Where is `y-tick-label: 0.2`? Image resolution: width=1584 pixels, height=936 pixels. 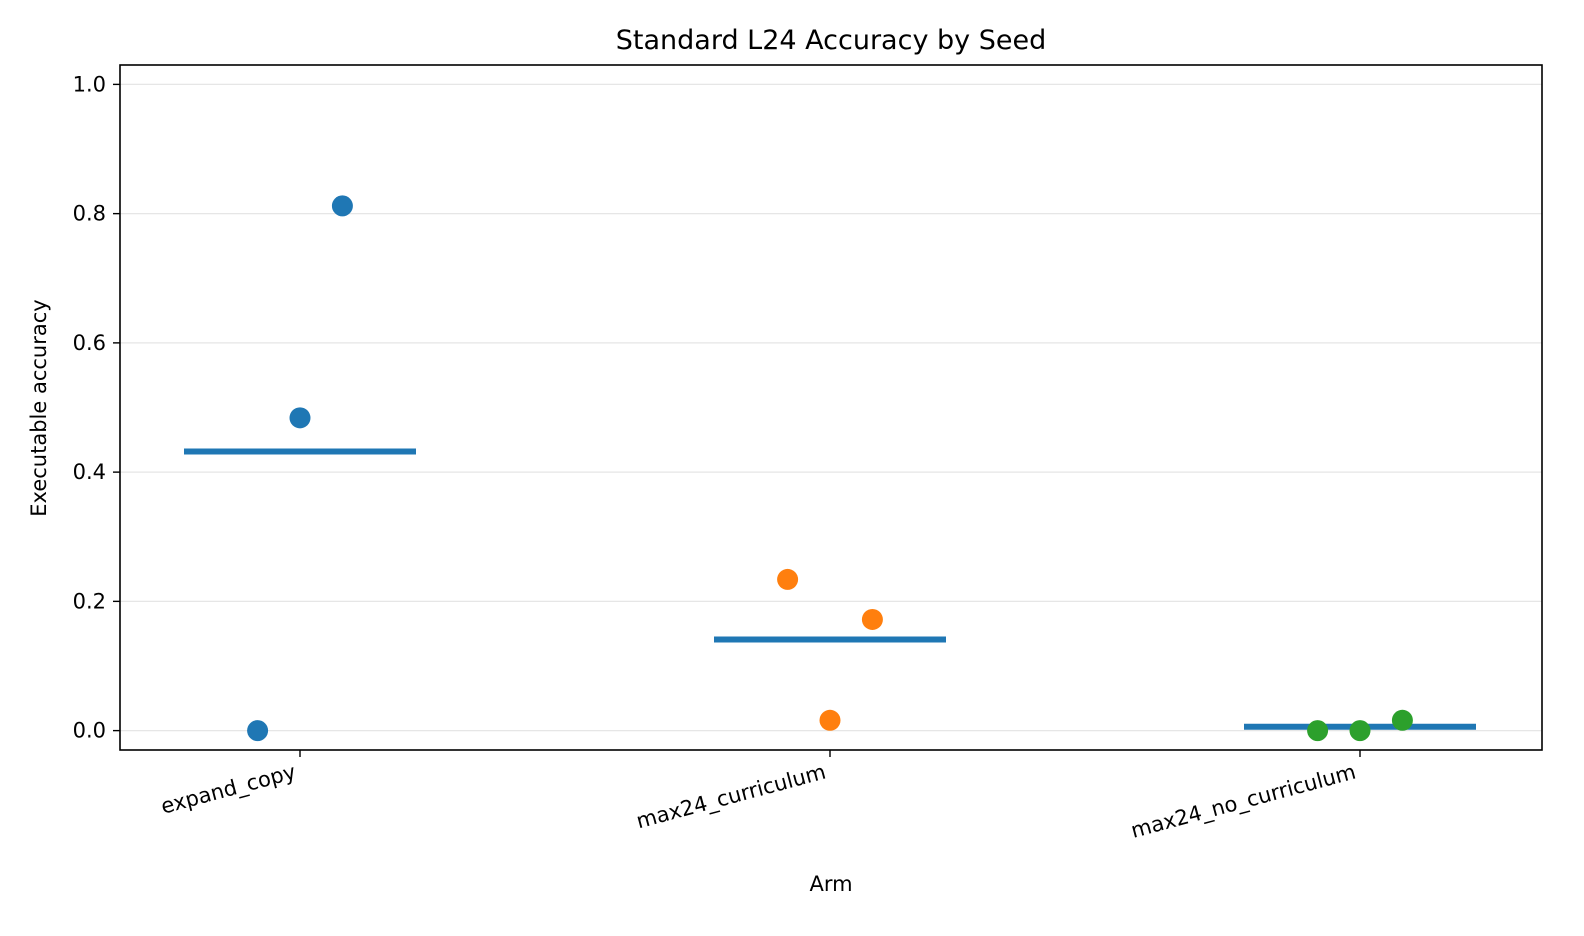 y-tick-label: 0.2 is located at coordinates (89, 601).